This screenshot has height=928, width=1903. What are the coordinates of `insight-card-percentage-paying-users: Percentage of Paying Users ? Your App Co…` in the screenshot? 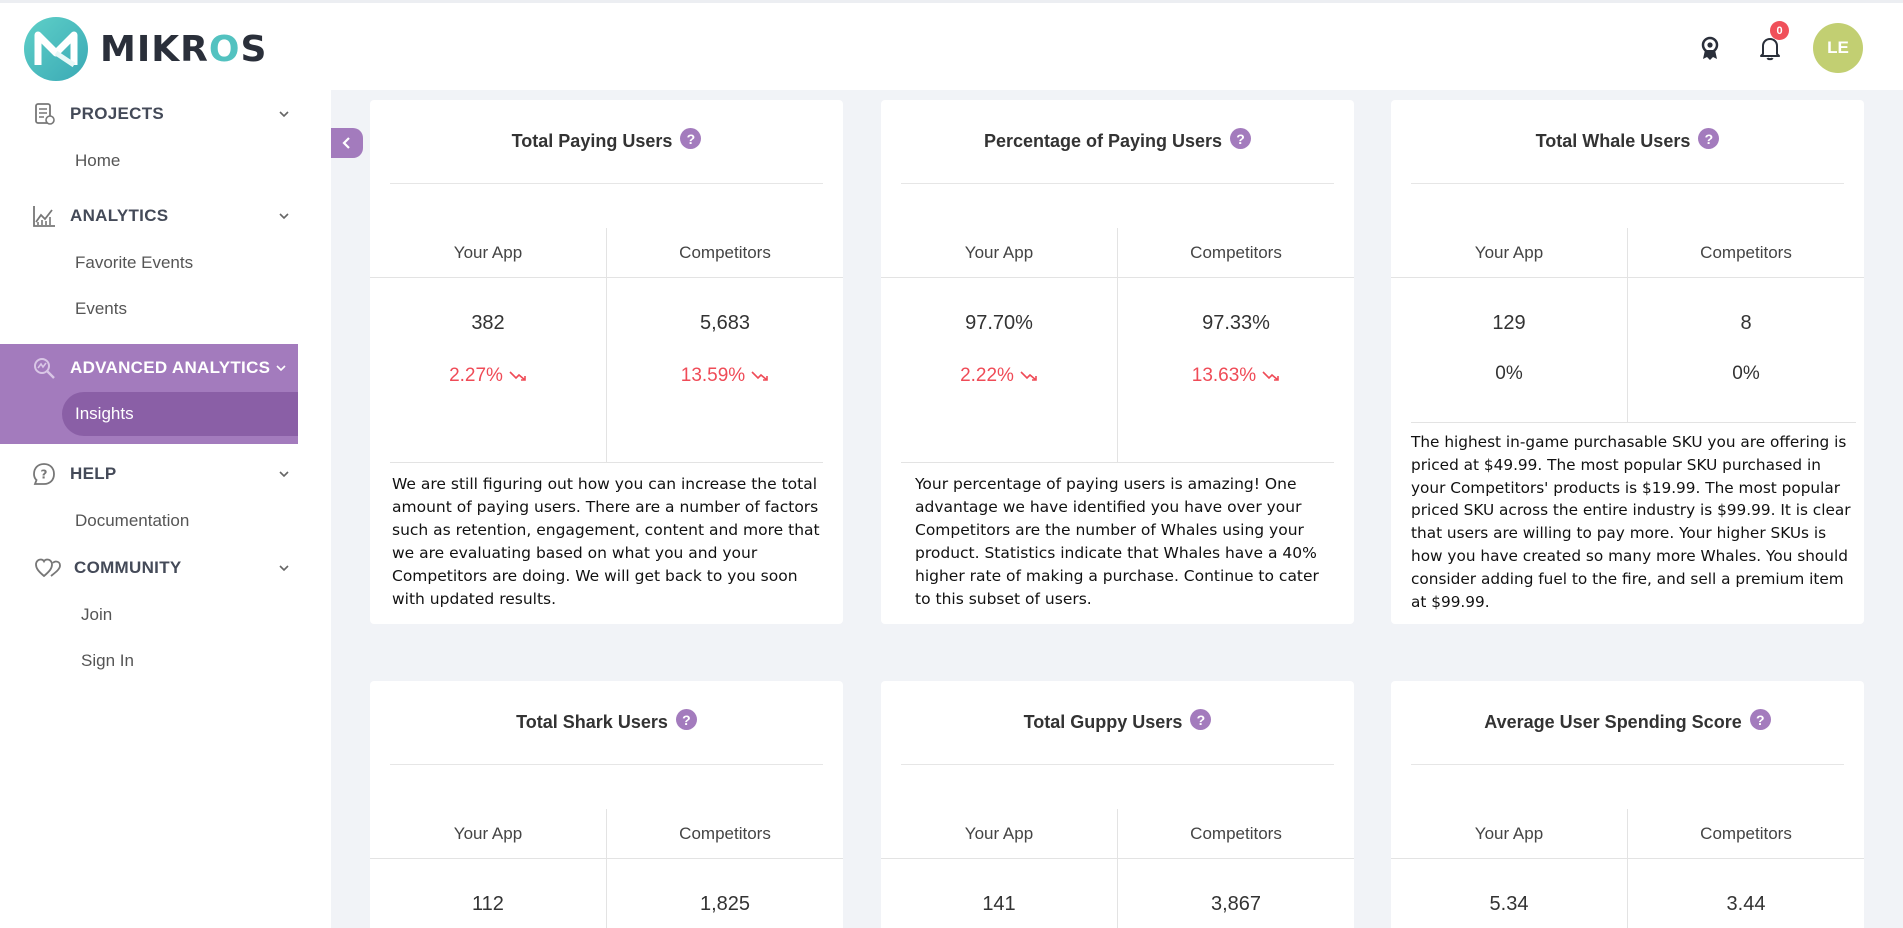 It's located at (1117, 362).